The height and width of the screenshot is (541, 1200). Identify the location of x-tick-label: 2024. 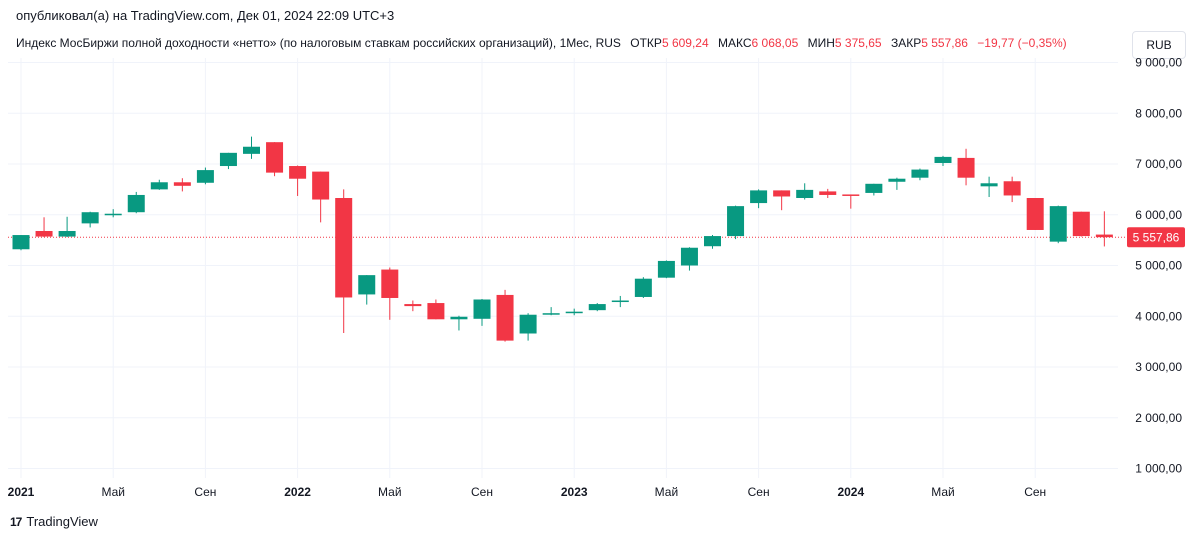
(850, 492).